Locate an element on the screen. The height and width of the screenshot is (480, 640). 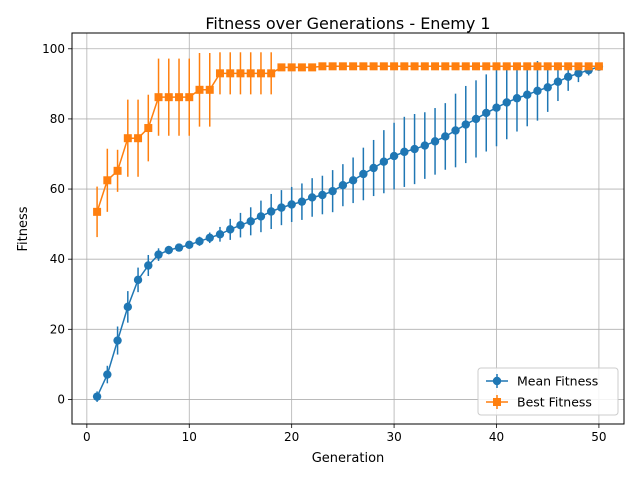
legend-label: Mean Fitness is located at coordinates (557, 381).